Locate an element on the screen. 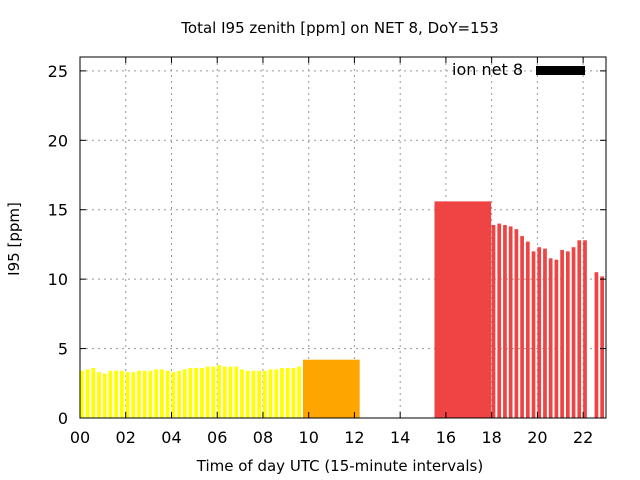 The image size is (640, 480). x-tick-label: 20 is located at coordinates (537, 437).